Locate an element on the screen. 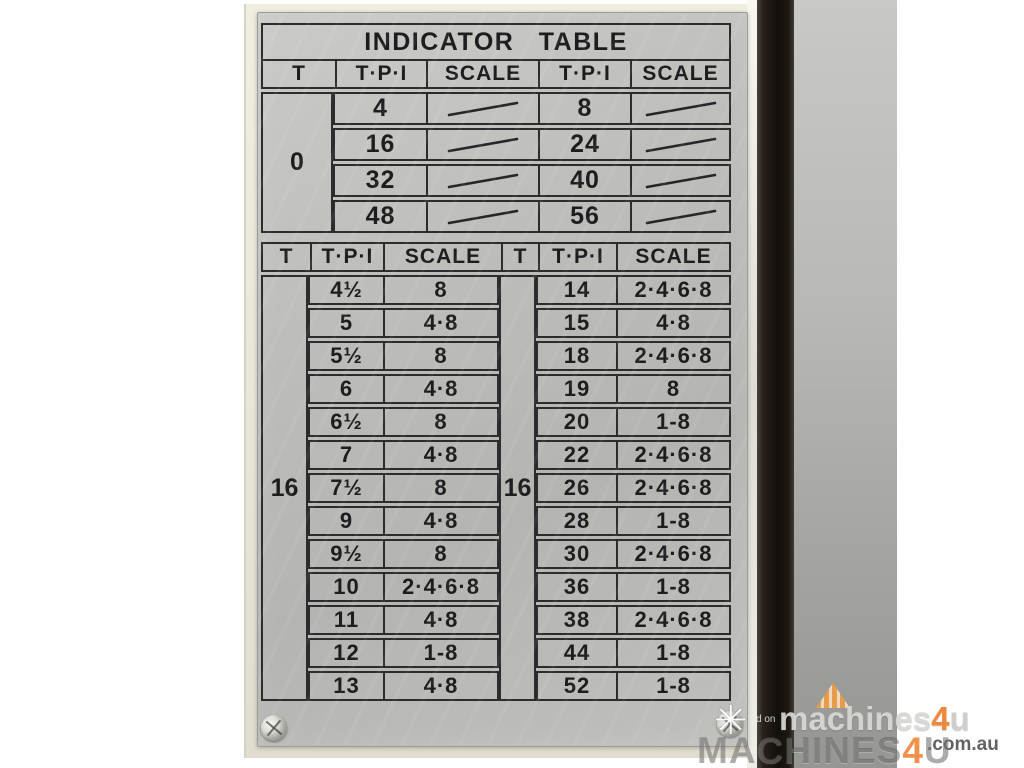 The height and width of the screenshot is (768, 1024). table-row: 6½ 8 is located at coordinates (403, 422).